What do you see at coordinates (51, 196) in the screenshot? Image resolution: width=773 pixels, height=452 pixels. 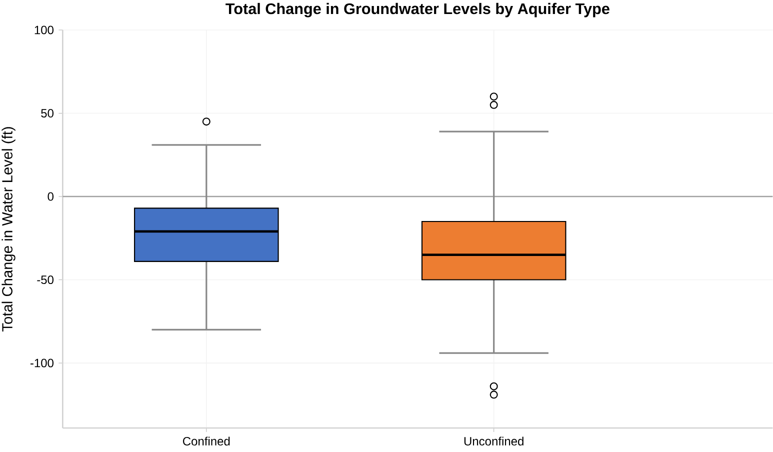 I see `y-tick-label: 0` at bounding box center [51, 196].